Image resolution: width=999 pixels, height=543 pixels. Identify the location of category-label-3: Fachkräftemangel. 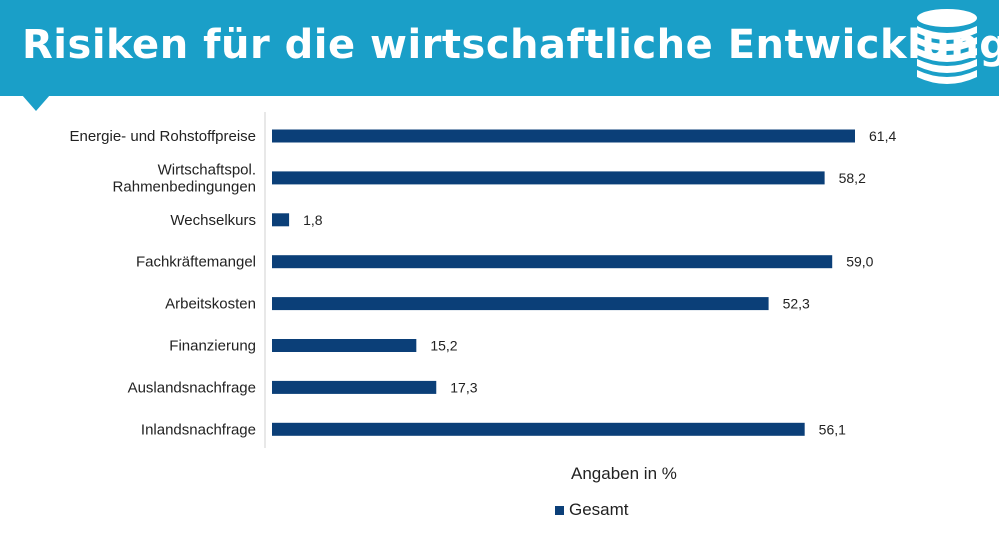
(196, 262).